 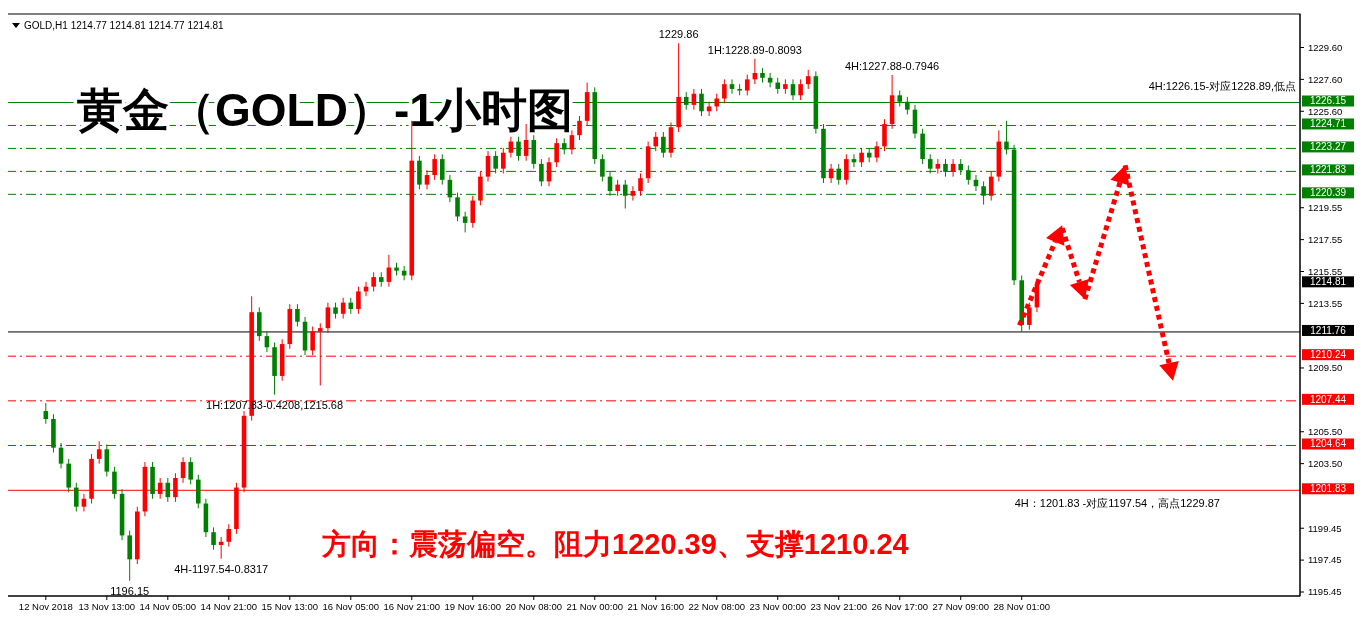 I want to click on x-tick-label: 13 Nov 13:00, so click(x=107, y=606).